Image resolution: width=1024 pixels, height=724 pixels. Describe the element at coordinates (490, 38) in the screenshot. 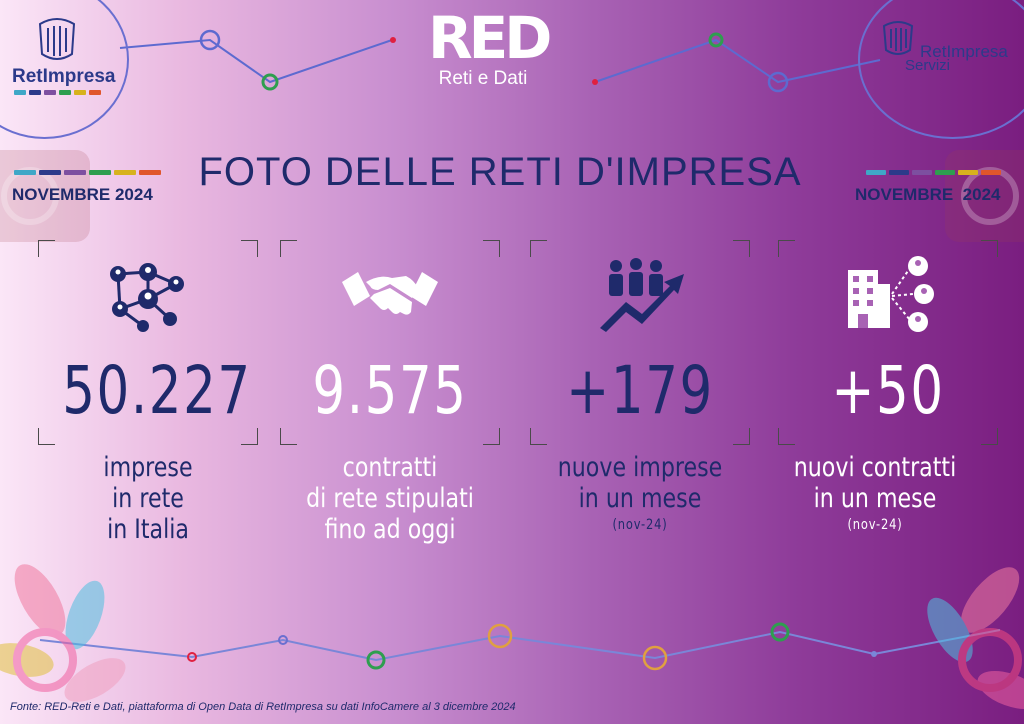

I see `red-logo-mark: RED` at that location.